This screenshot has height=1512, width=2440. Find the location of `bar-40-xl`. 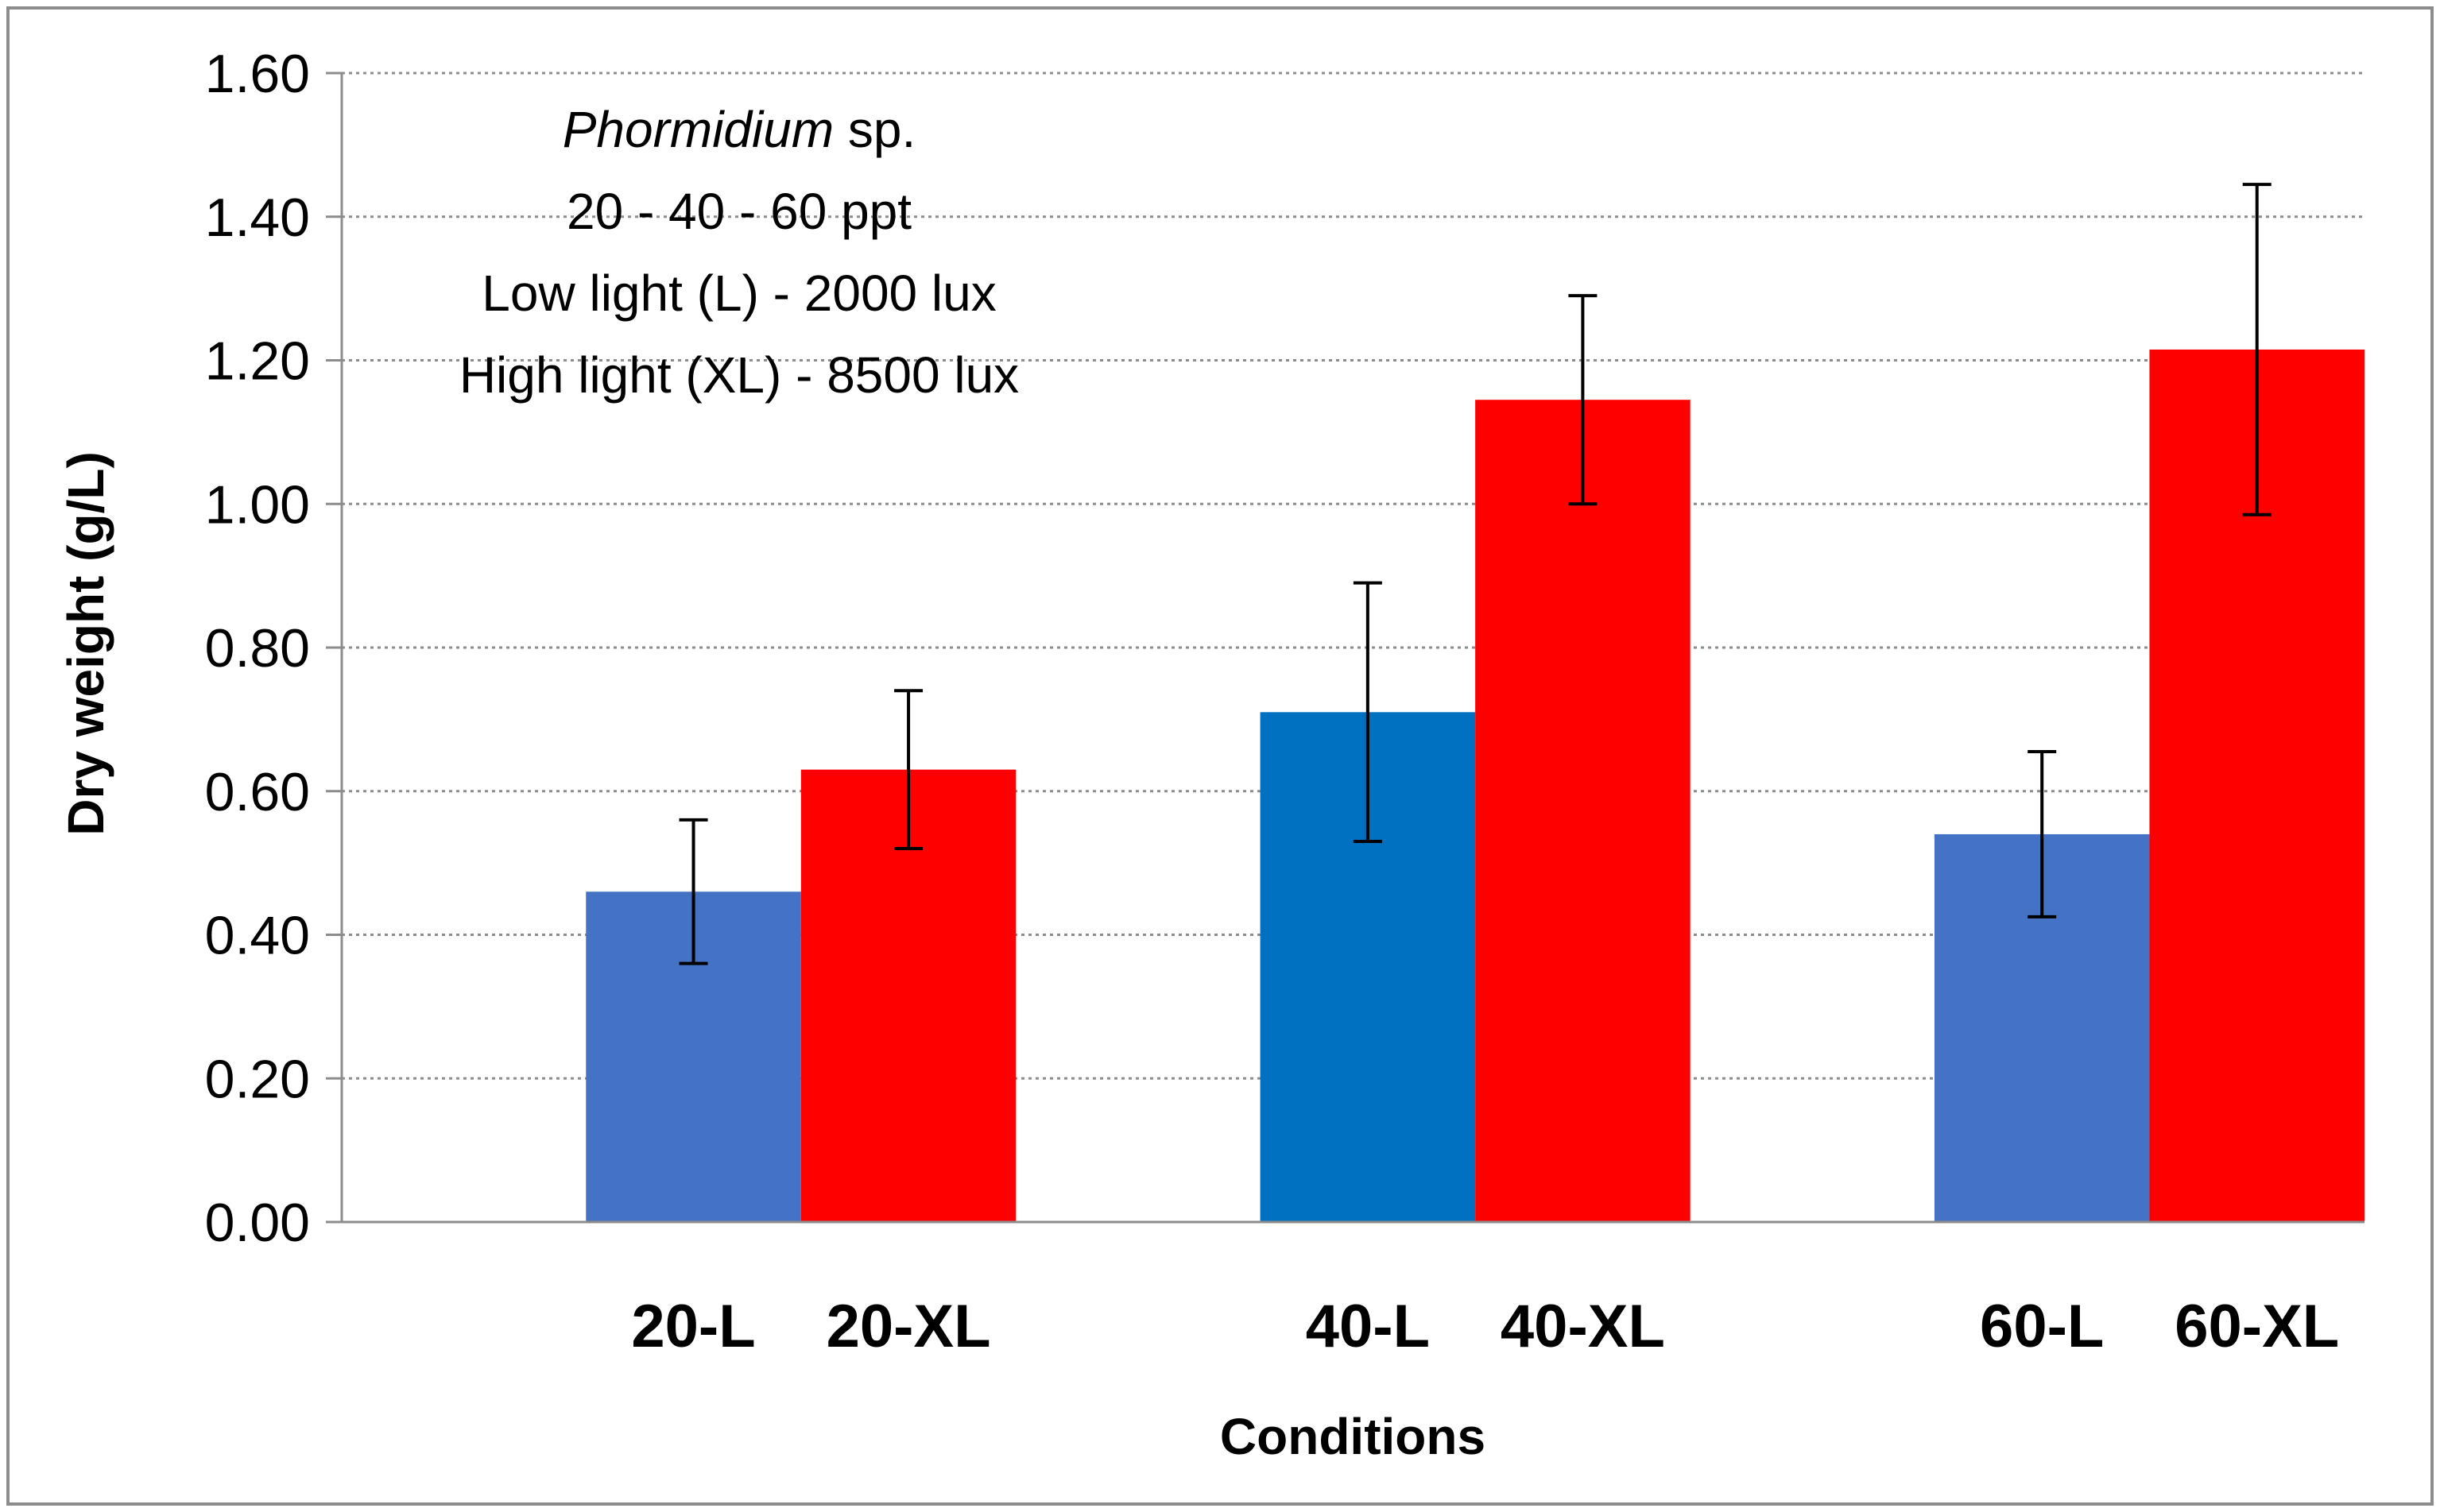

bar-40-xl is located at coordinates (1583, 811).